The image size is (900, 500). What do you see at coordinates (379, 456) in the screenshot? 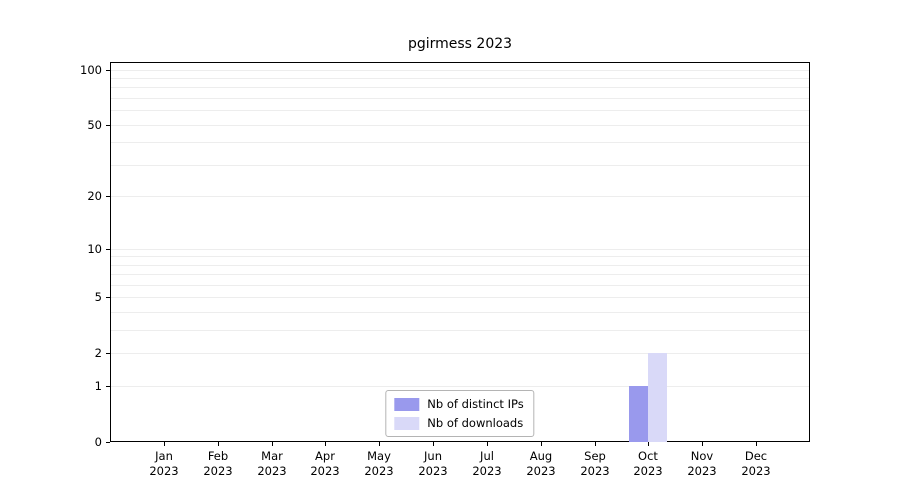
I see `month-label: May` at bounding box center [379, 456].